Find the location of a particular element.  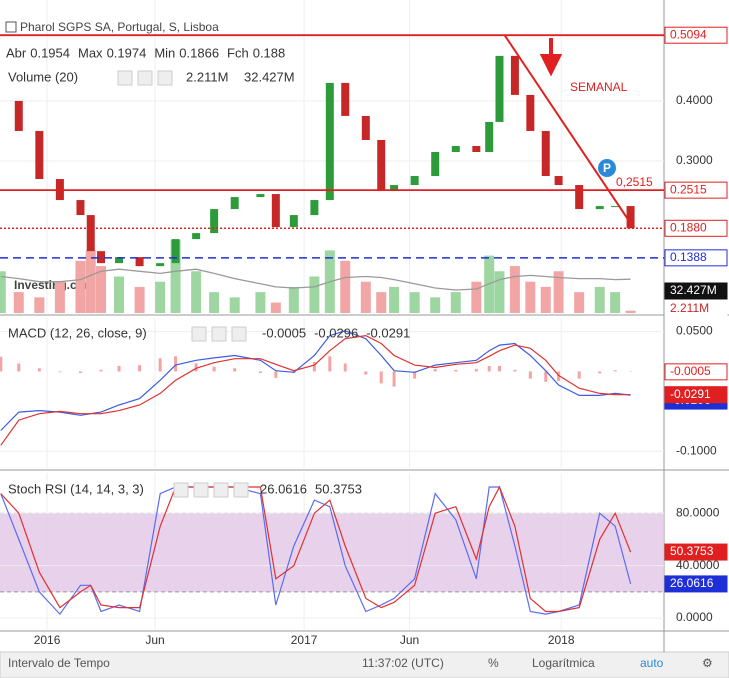

interval-button: Intervalo de Tempo is located at coordinates (59, 663).